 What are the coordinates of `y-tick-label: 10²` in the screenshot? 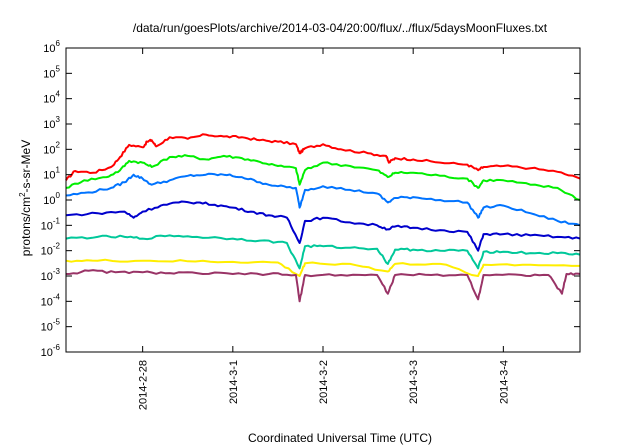 It's located at (51, 148).